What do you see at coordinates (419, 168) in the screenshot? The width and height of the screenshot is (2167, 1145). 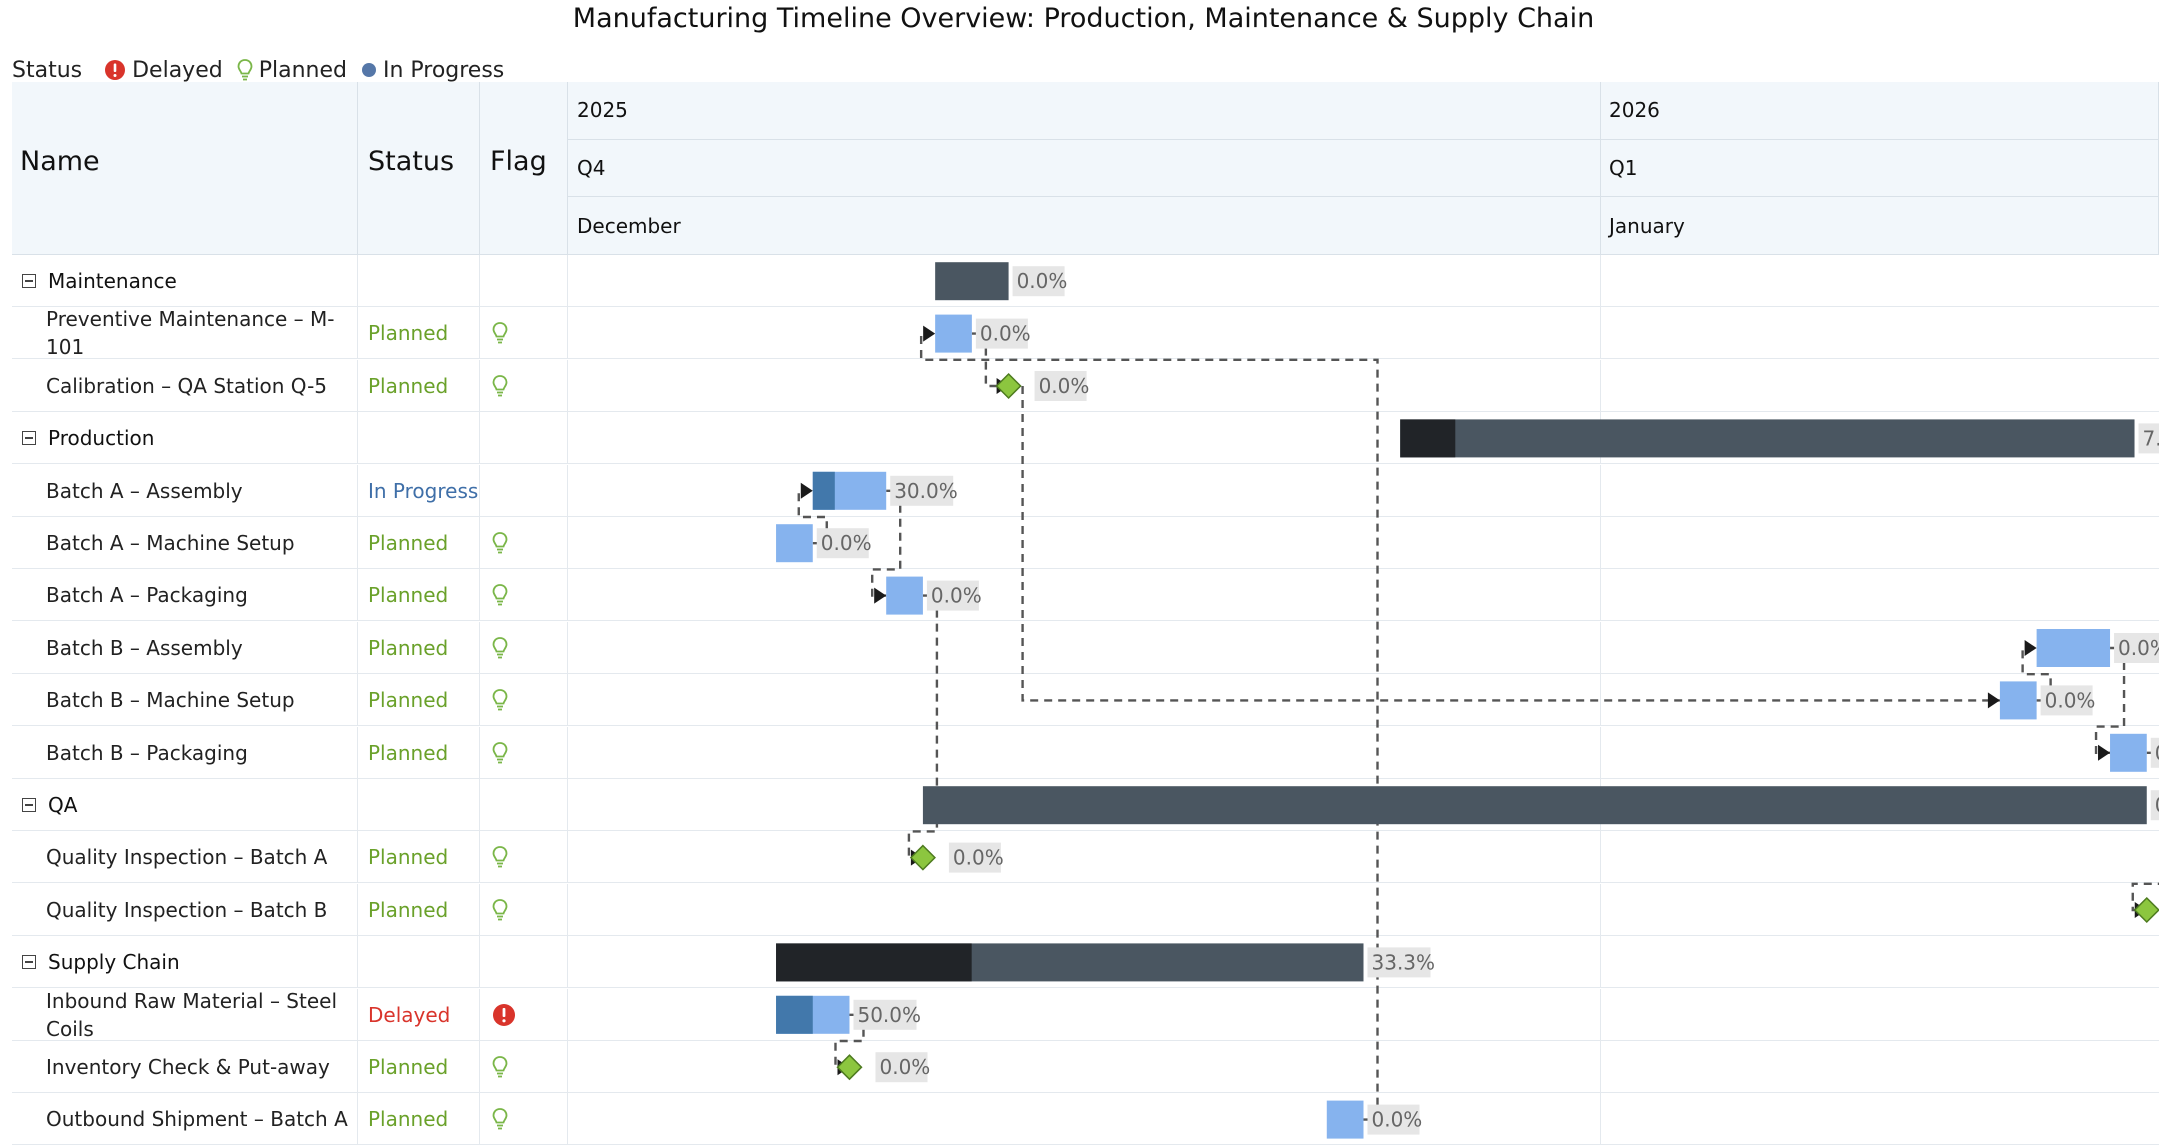 I see `header-status: Status` at bounding box center [419, 168].